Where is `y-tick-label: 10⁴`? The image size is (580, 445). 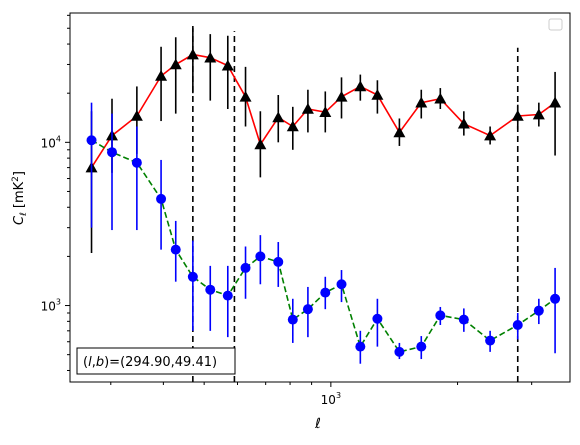 y-tick-label: 10⁴ is located at coordinates (51, 142).